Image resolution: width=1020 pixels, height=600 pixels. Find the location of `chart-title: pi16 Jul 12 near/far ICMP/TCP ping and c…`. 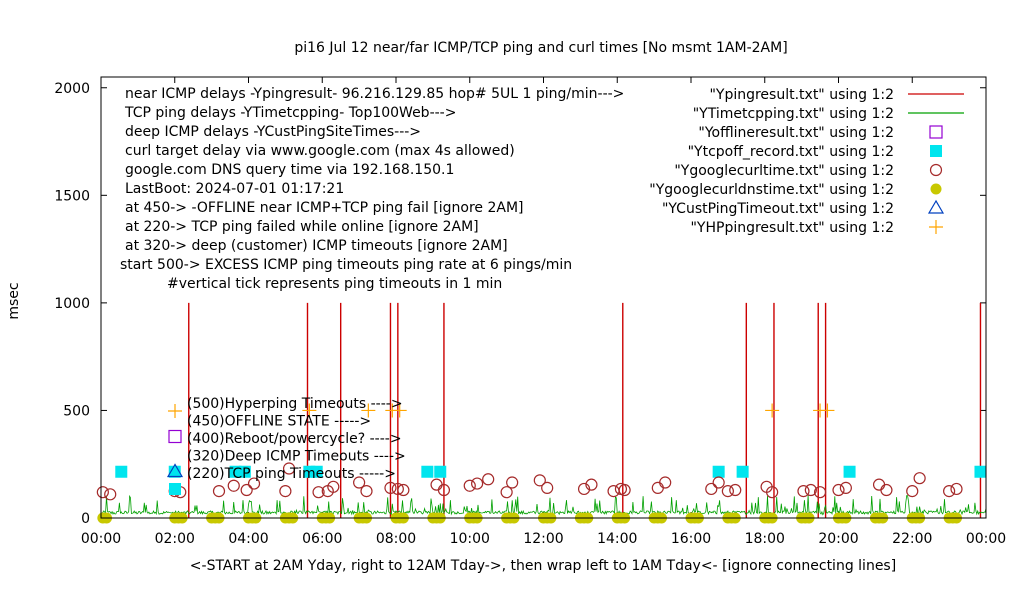

chart-title: pi16 Jul 12 near/far ICMP/TCP ping and c… is located at coordinates (540, 48).